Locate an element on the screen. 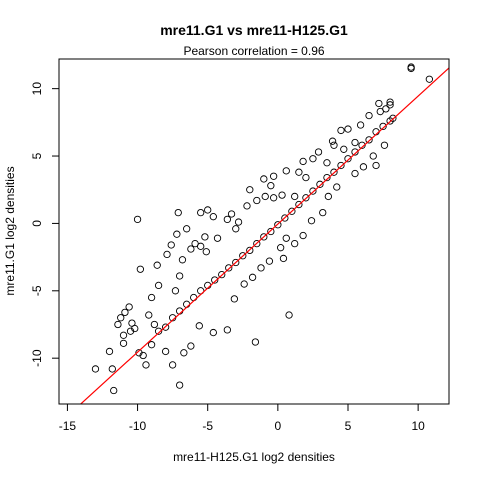 This screenshot has width=480, height=480. y-tick-label: 5 is located at coordinates (37, 155).